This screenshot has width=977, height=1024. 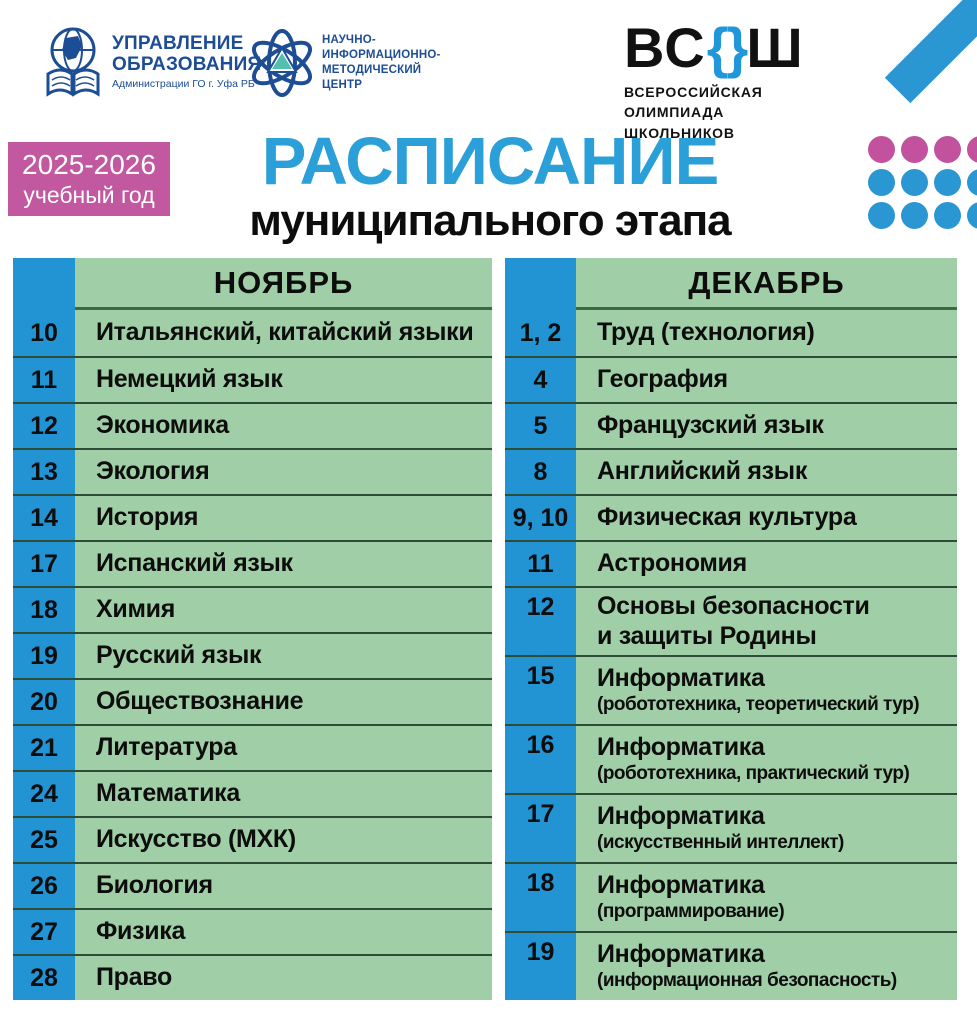 I want to click on row-date: 5, so click(x=540, y=426).